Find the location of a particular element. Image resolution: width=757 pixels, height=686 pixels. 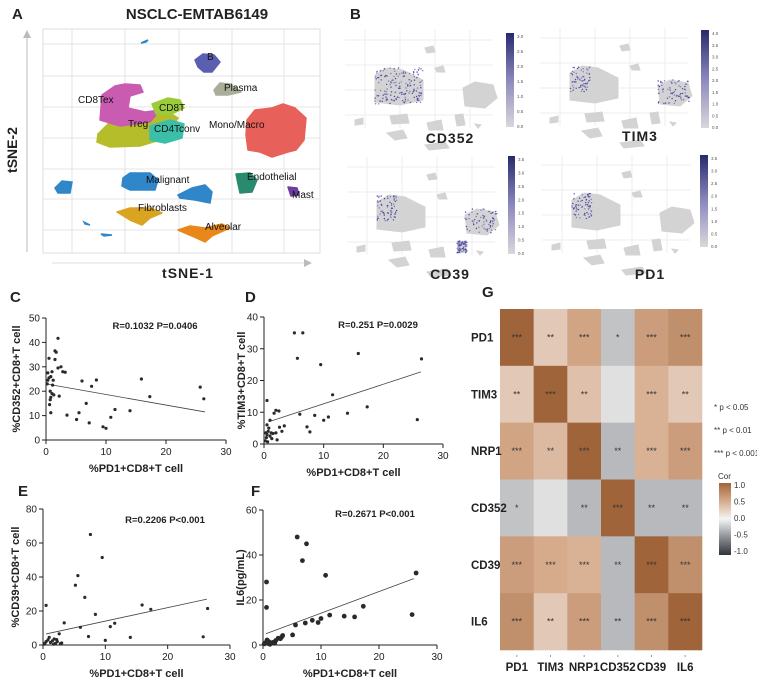

x-tick-label: 20 is located at coordinates (384, 456).